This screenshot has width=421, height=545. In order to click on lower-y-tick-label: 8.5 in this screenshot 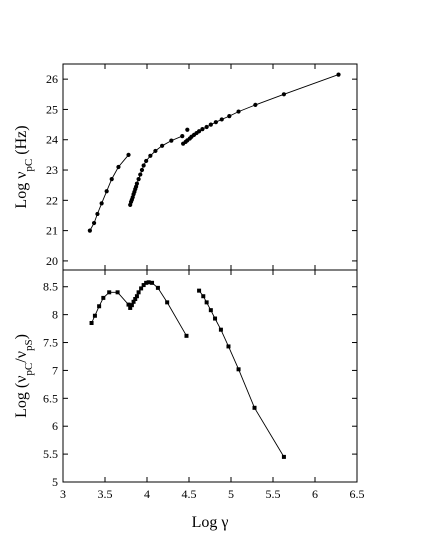, I will do `click(50, 287)`.